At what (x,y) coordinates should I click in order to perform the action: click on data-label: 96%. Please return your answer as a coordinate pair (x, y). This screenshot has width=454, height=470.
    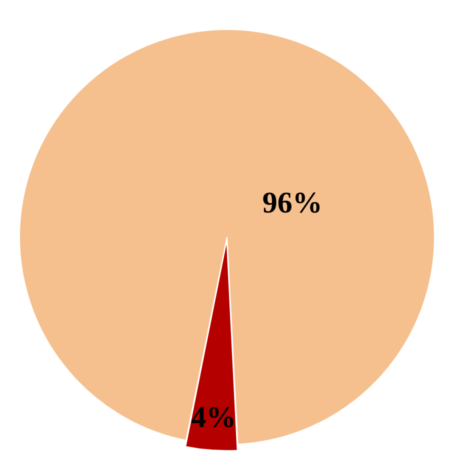
    Looking at the image, I should click on (292, 203).